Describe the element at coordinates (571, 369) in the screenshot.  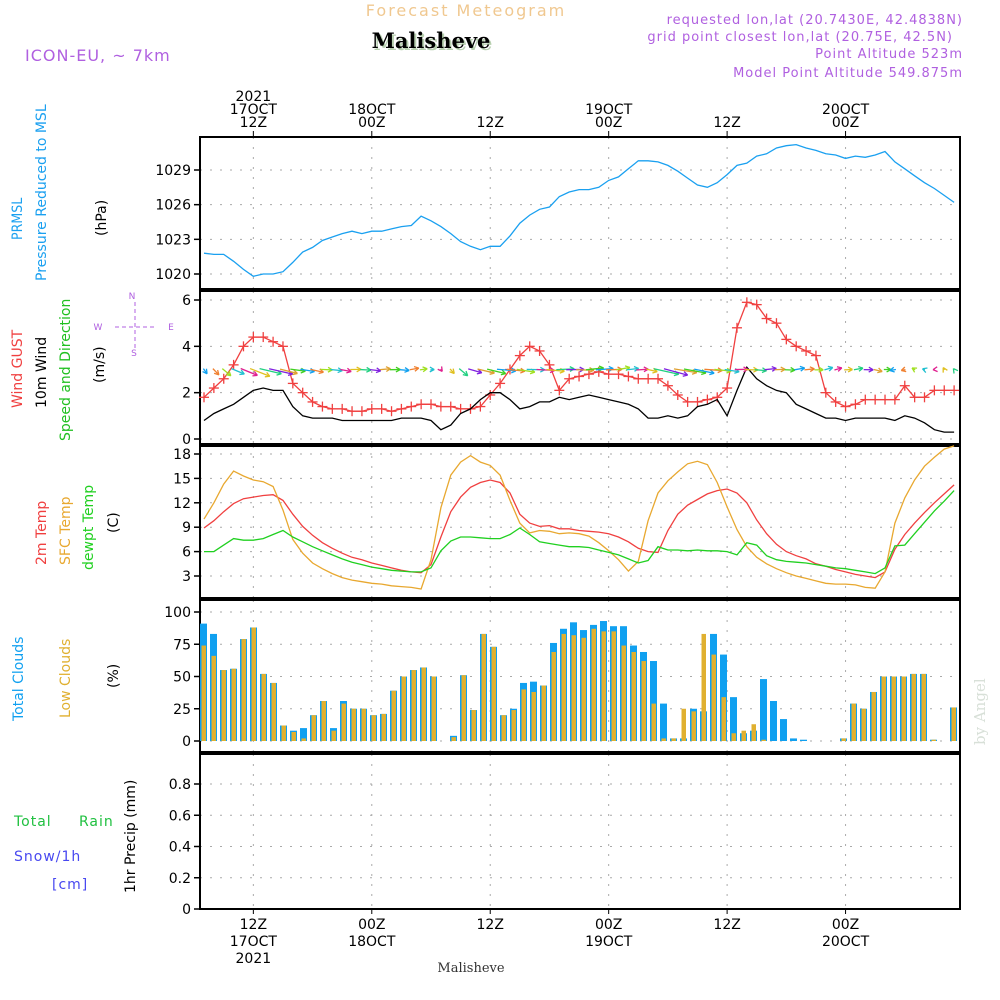
I see `panel-wind: 0 2 4 6` at that location.